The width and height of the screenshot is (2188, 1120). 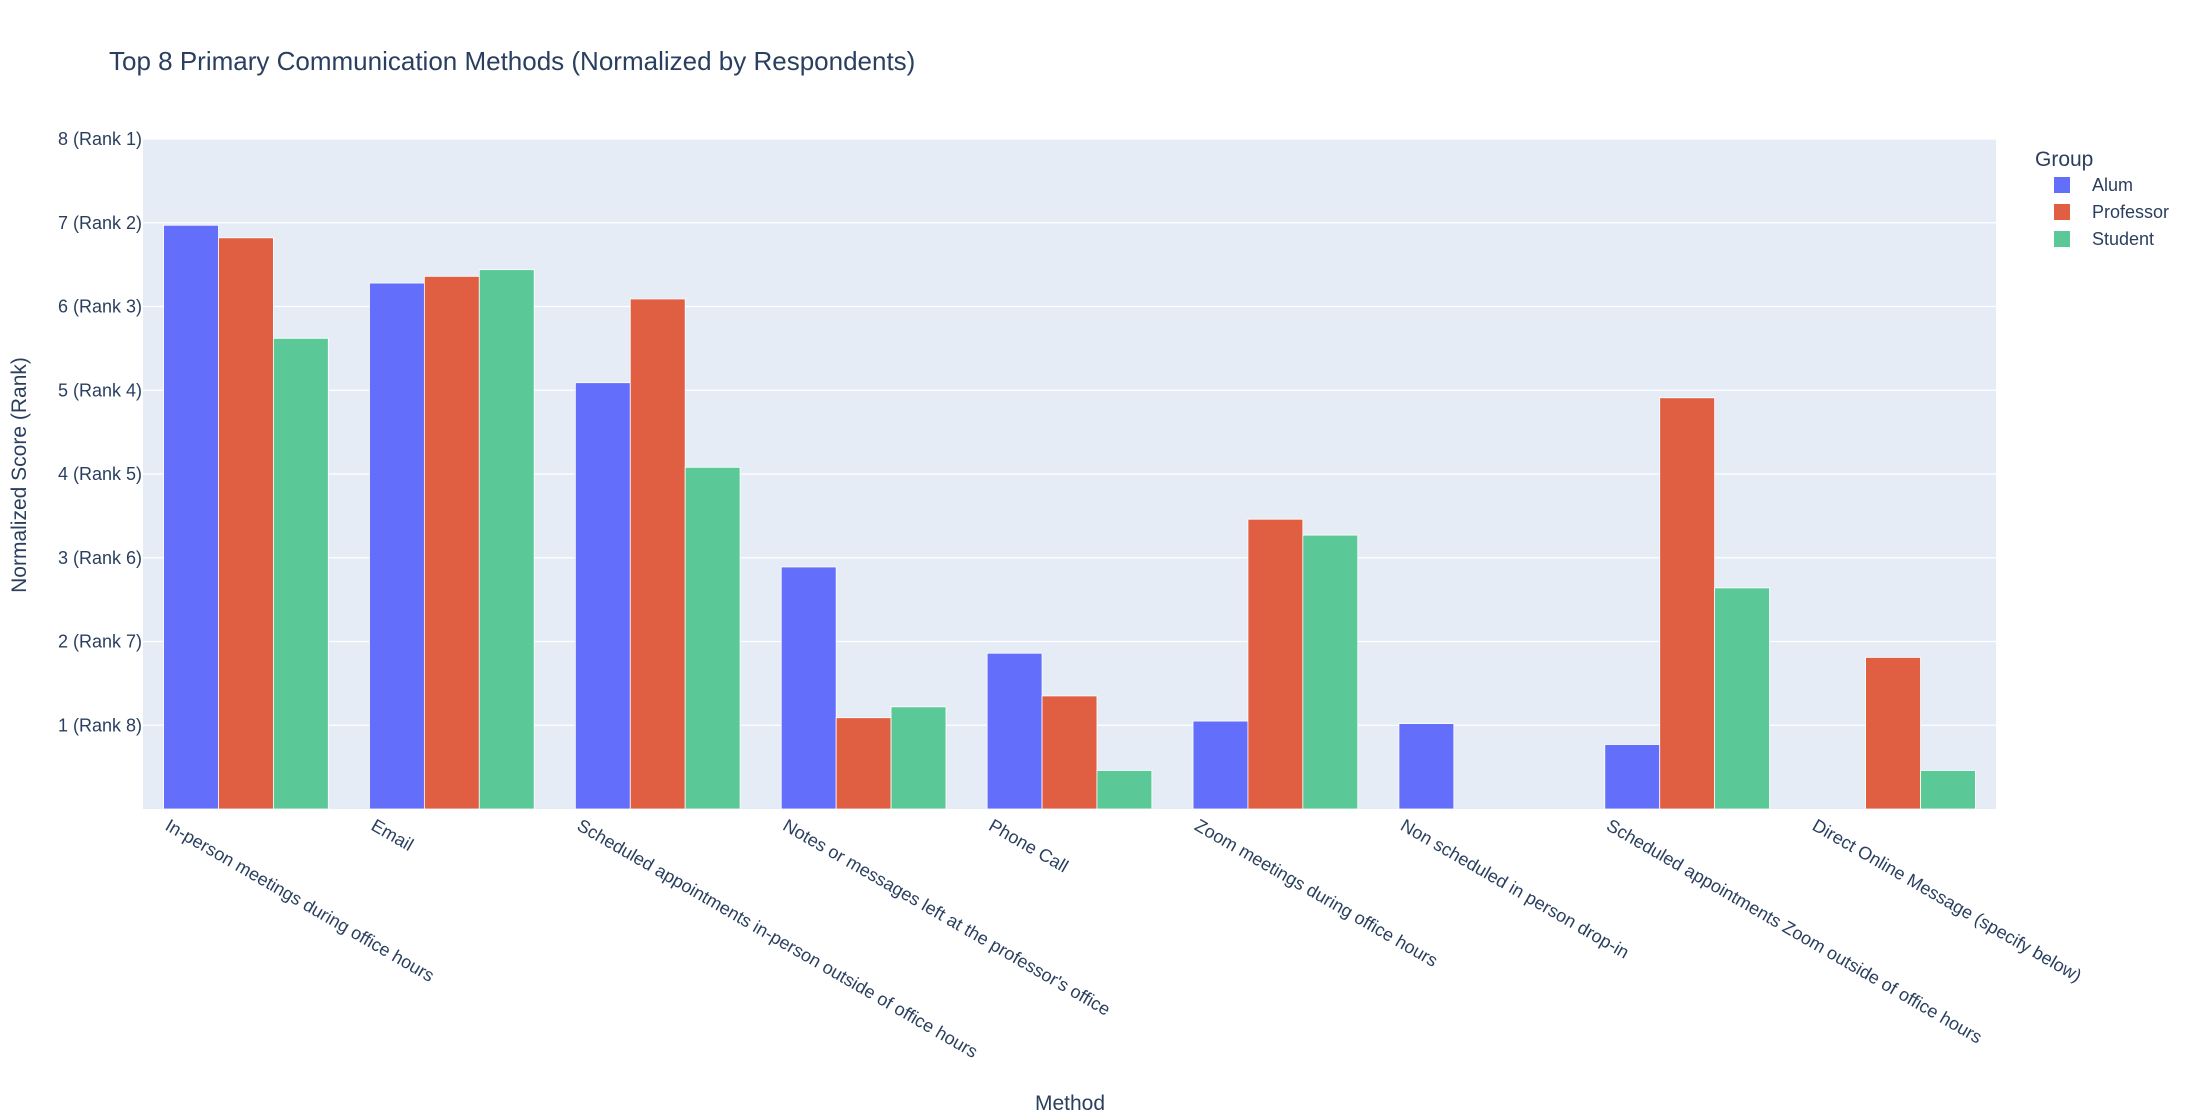 What do you see at coordinates (1029, 845) in the screenshot?
I see `x-tick-label: Phone Call` at bounding box center [1029, 845].